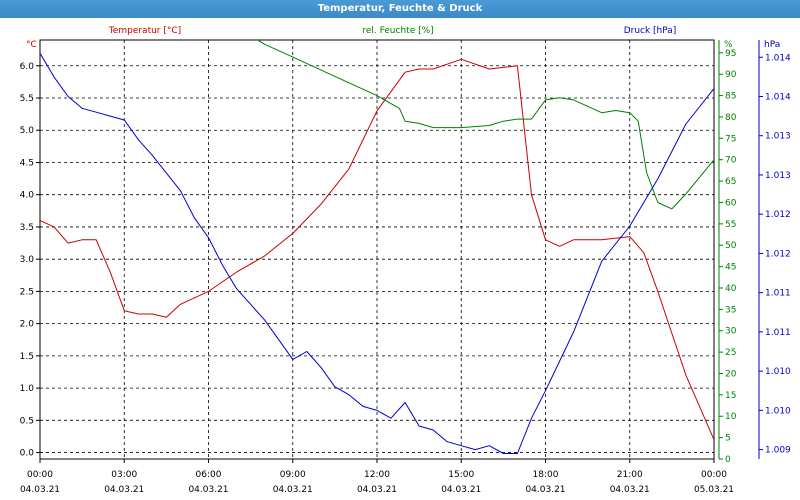 This screenshot has height=500, width=800. I want to click on humidity-tick-label: 10, so click(731, 417).